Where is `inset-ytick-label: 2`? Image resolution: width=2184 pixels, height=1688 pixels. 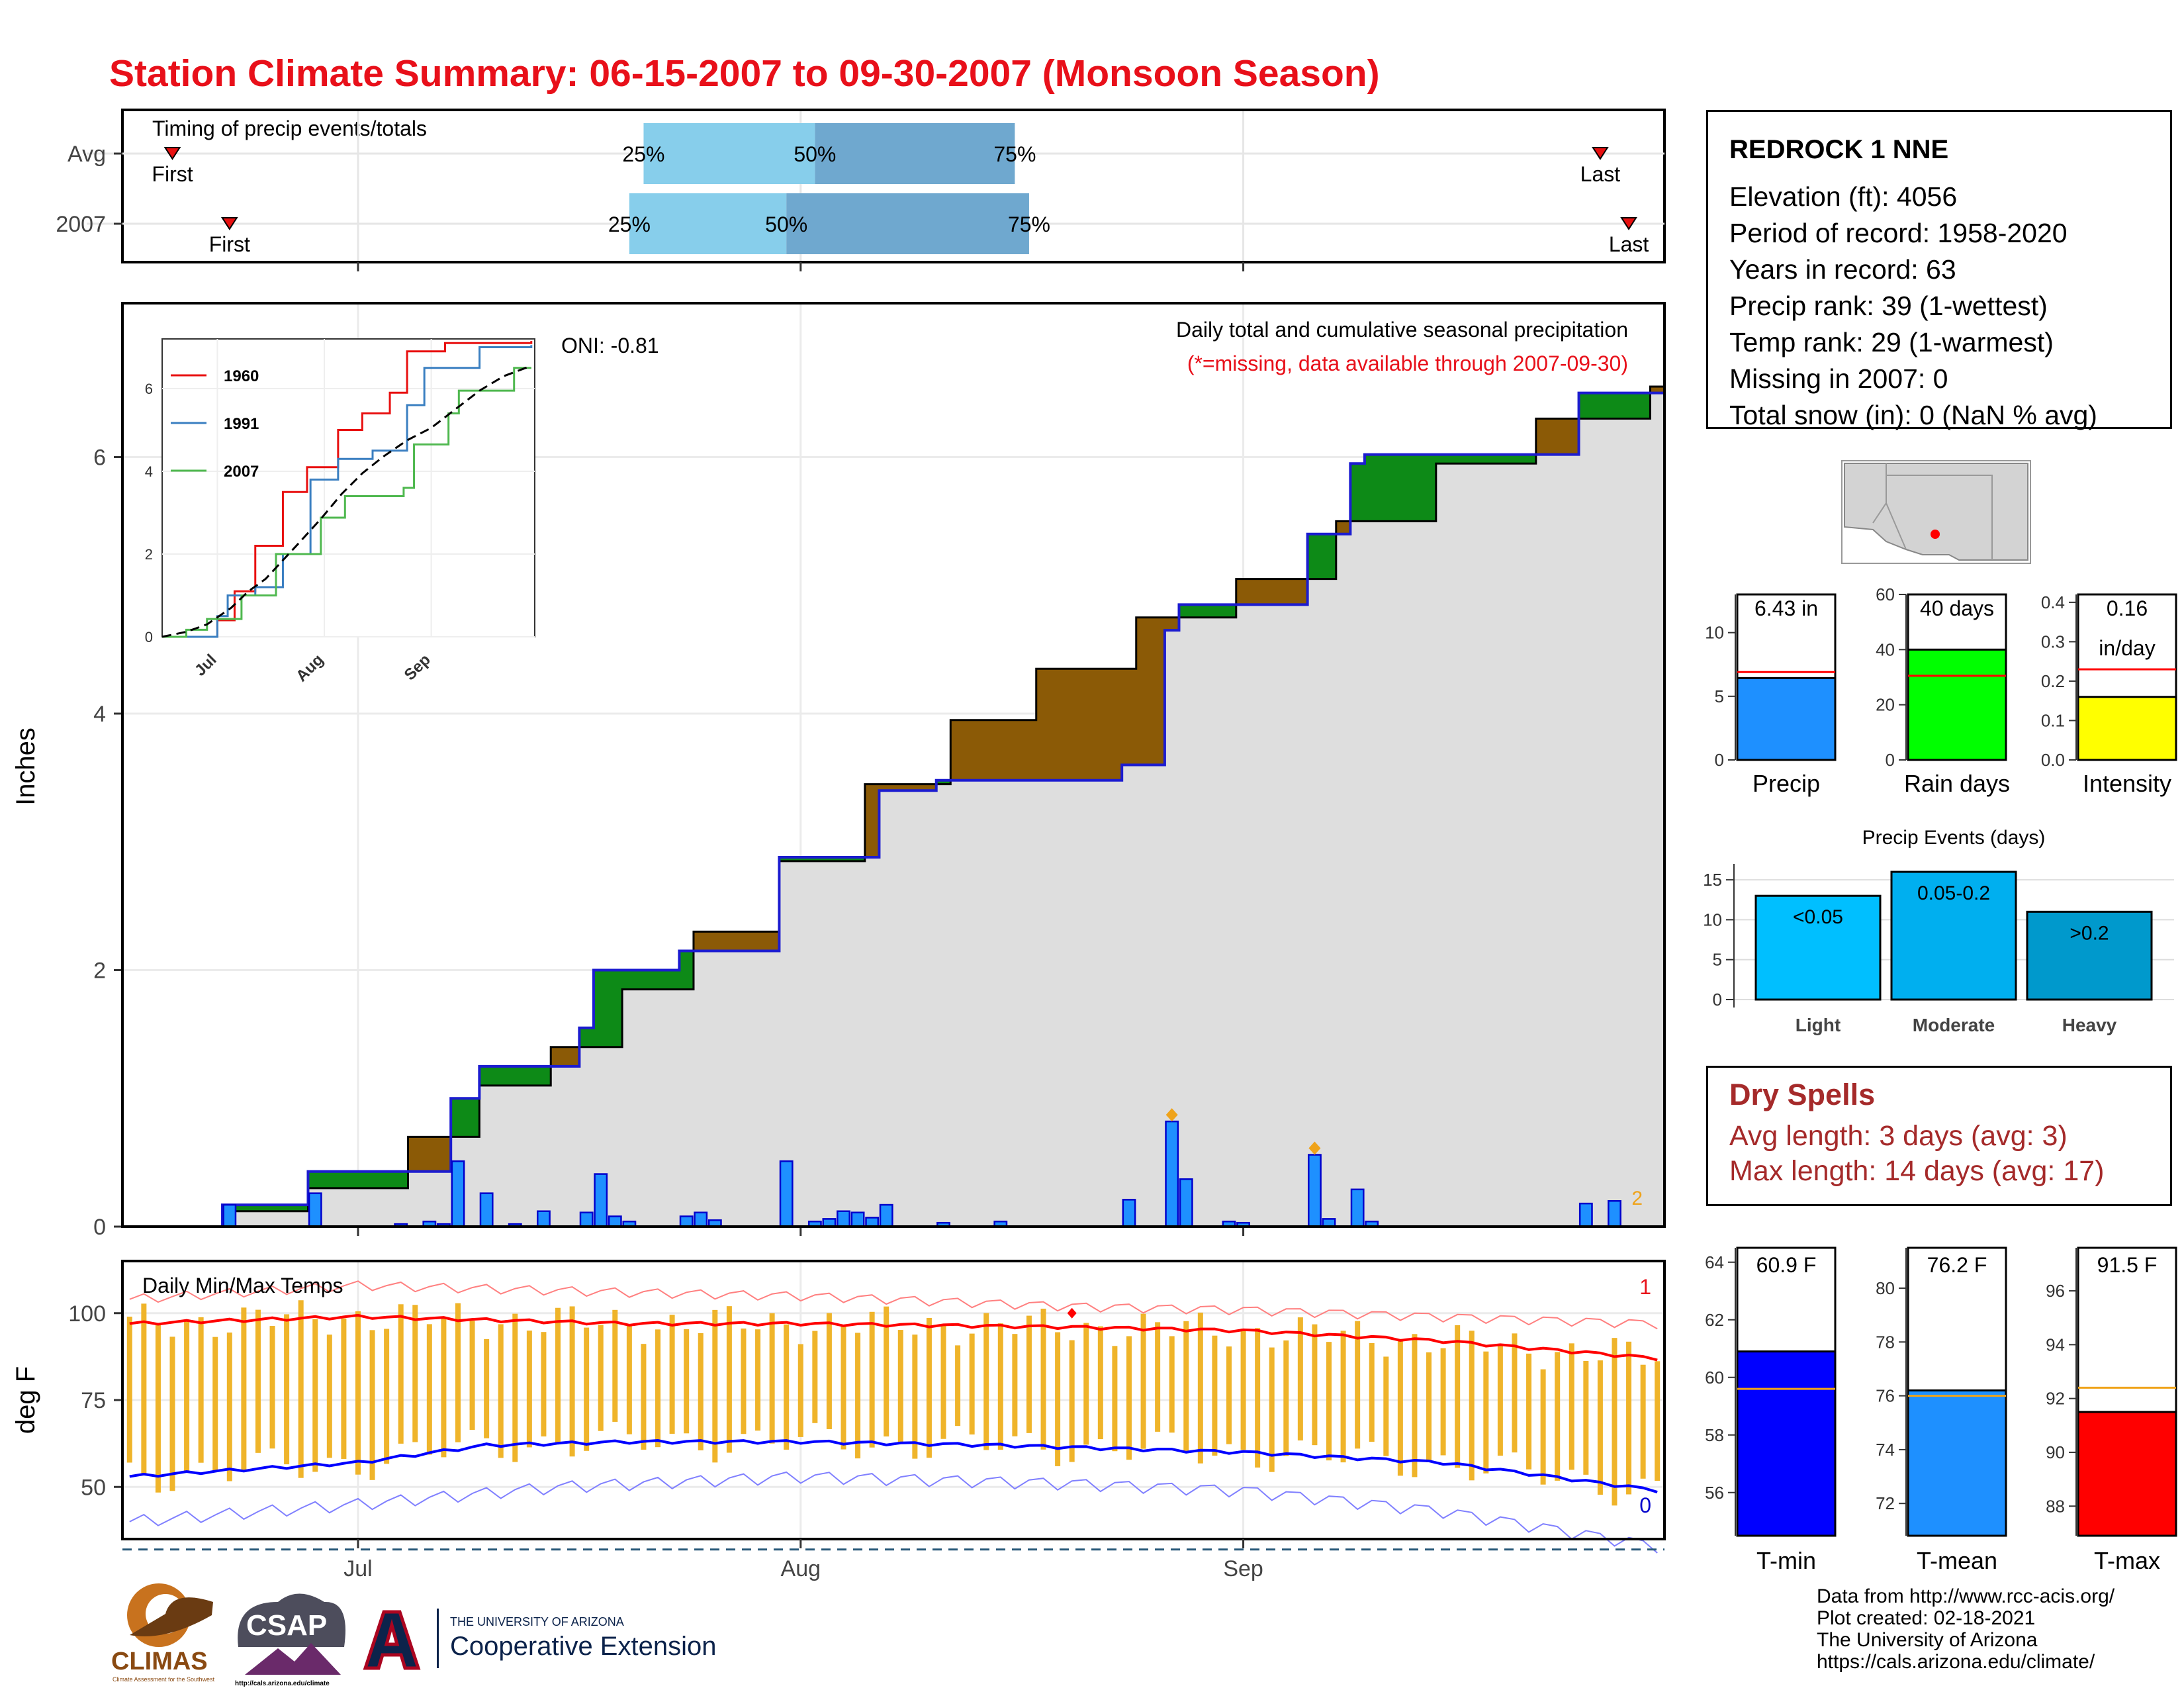 inset-ytick-label: 2 is located at coordinates (149, 554).